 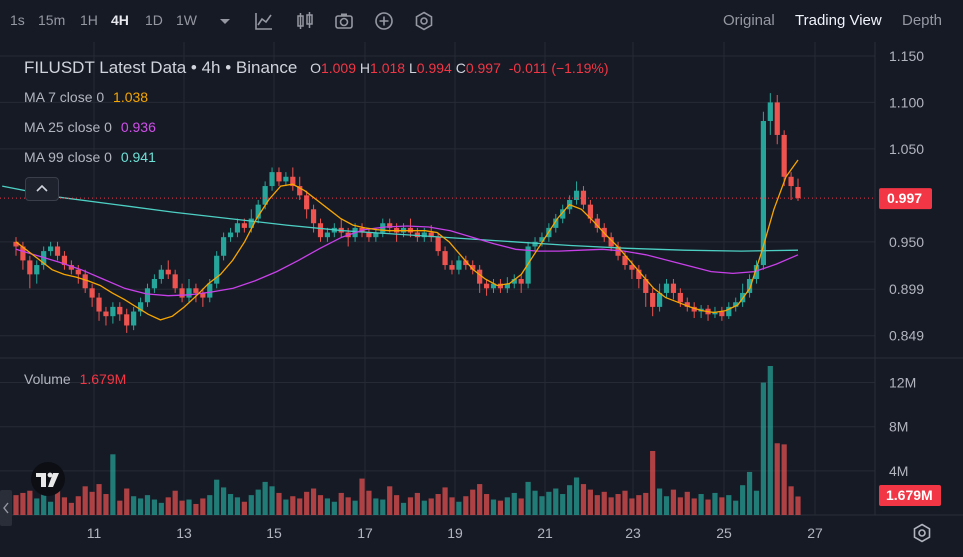 What do you see at coordinates (838, 20) in the screenshot?
I see `tab-trading-view: Trading View` at bounding box center [838, 20].